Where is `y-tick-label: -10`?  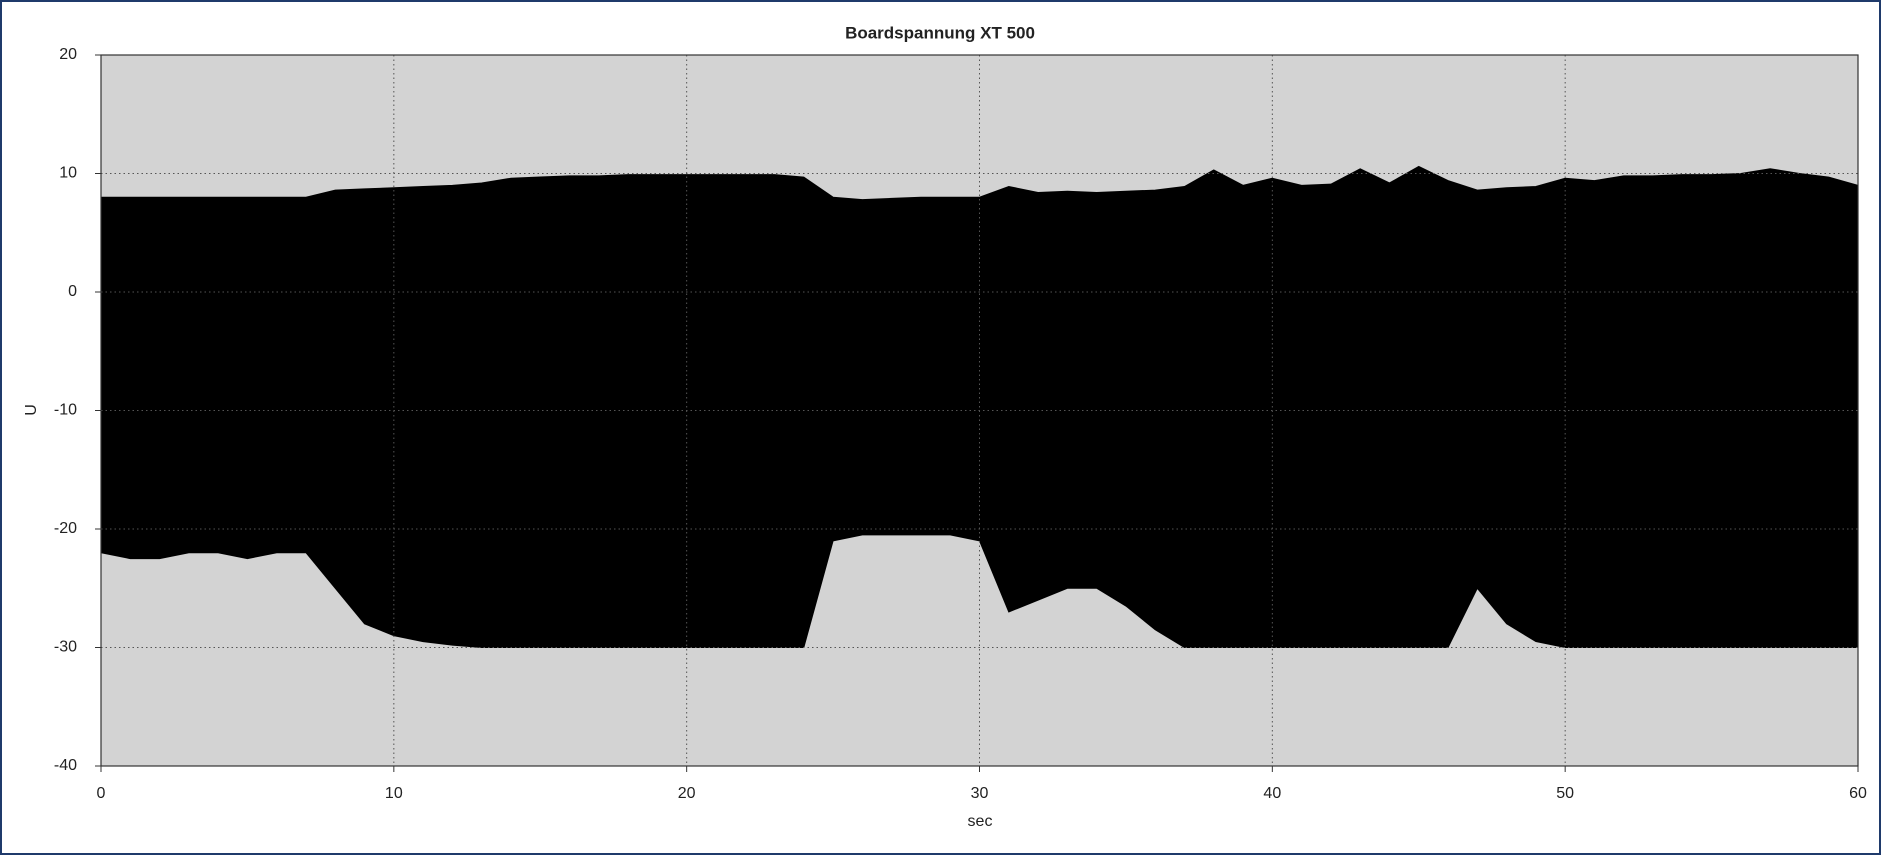
y-tick-label: -10 is located at coordinates (65, 410).